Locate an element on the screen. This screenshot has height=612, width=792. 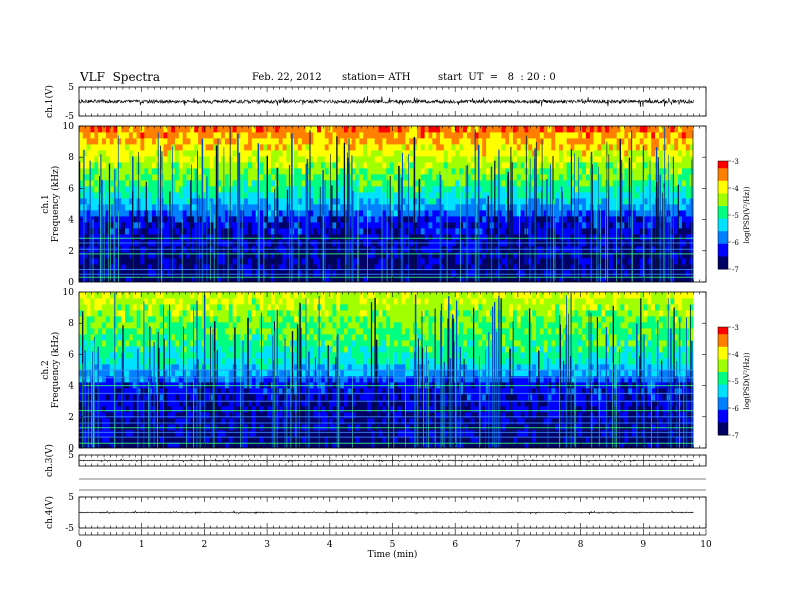
ch1-spectrogram-ylabel: Frequency (kHz) is located at coordinates (55, 204).